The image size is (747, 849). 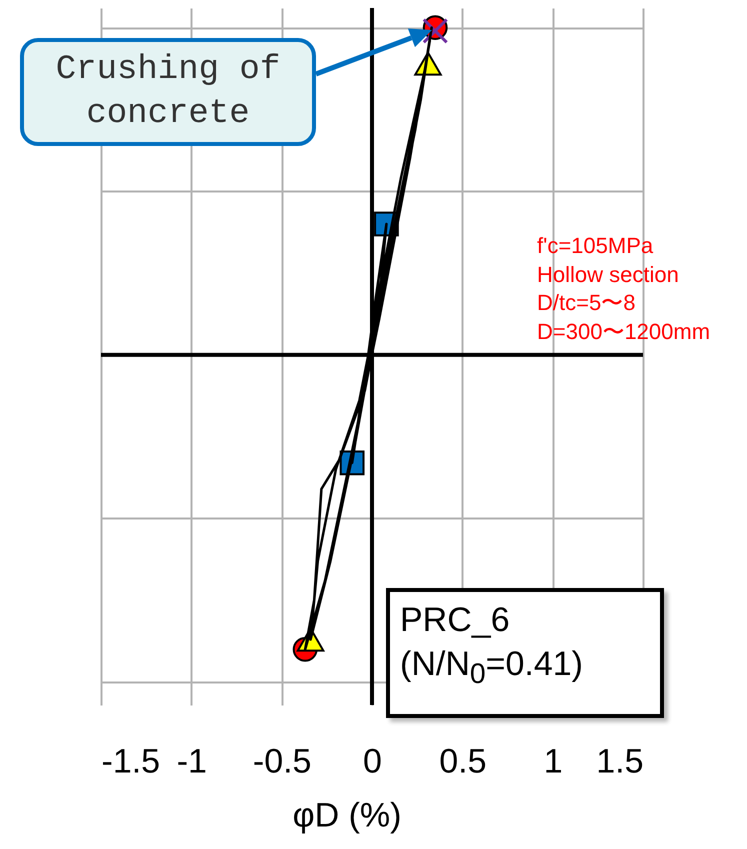 I want to click on x-tick-label: 0.5, so click(x=462, y=761).